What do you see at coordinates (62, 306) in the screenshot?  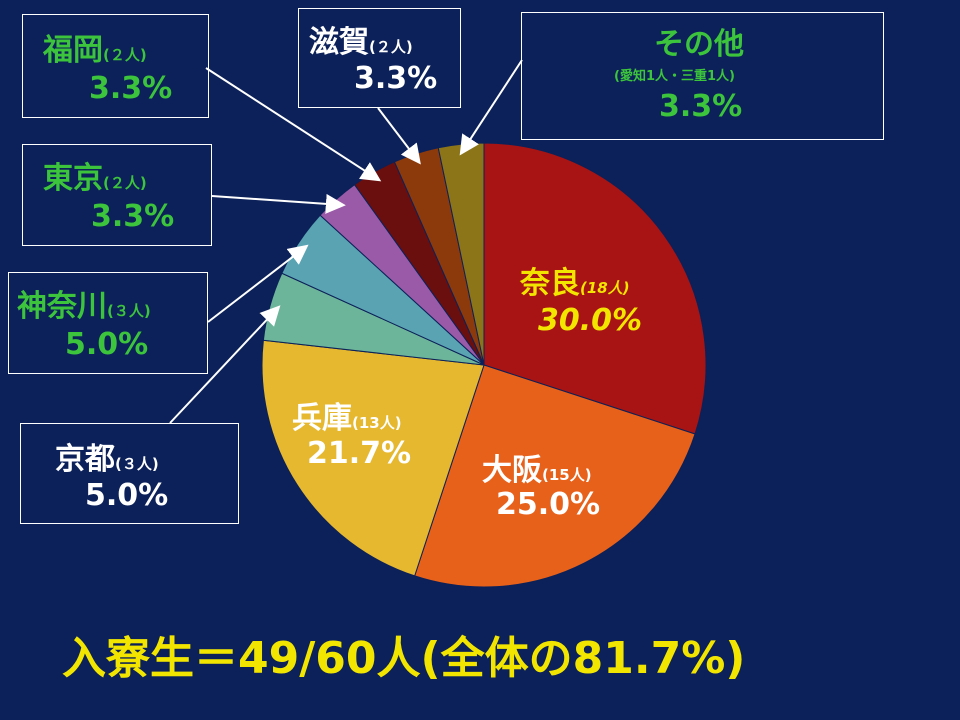 I see `slice-name: 神奈川` at bounding box center [62, 306].